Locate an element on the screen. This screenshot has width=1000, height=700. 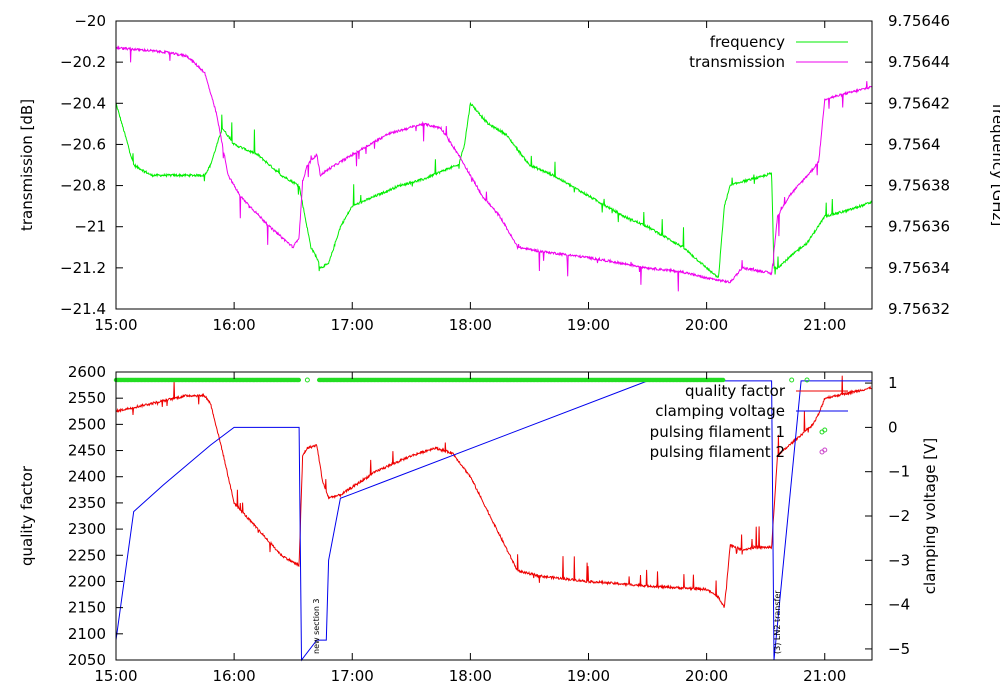
top-y2label: frequency [GHz] is located at coordinates (994, 165).